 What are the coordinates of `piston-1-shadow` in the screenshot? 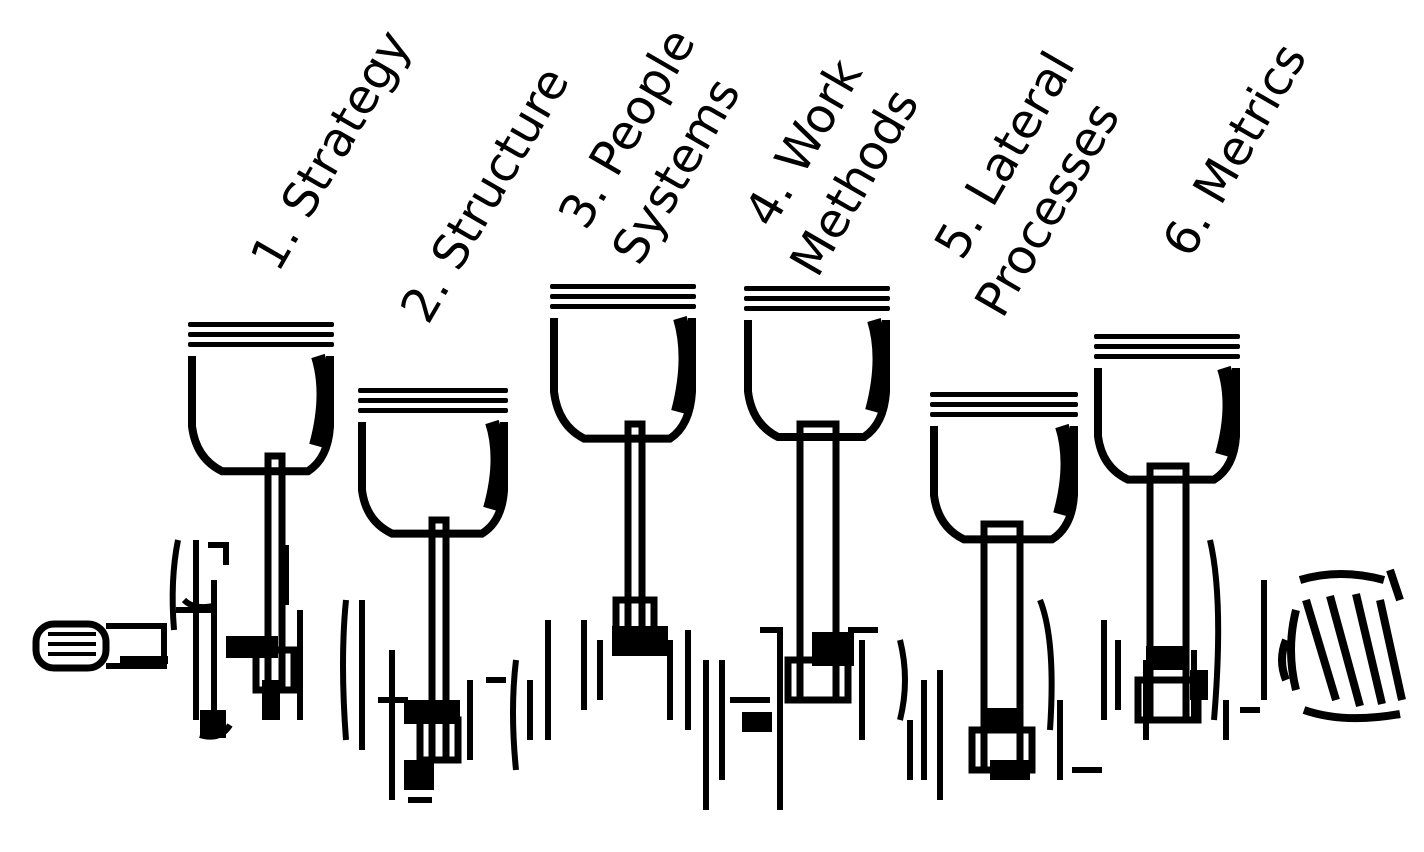 It's located at (320, 400).